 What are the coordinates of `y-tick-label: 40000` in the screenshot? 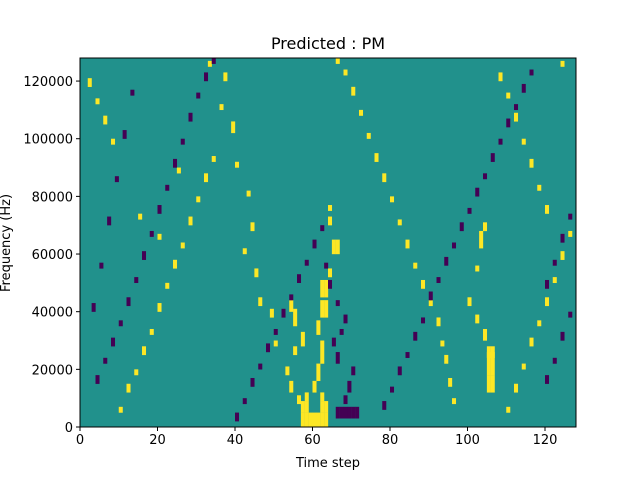 It's located at (52, 313).